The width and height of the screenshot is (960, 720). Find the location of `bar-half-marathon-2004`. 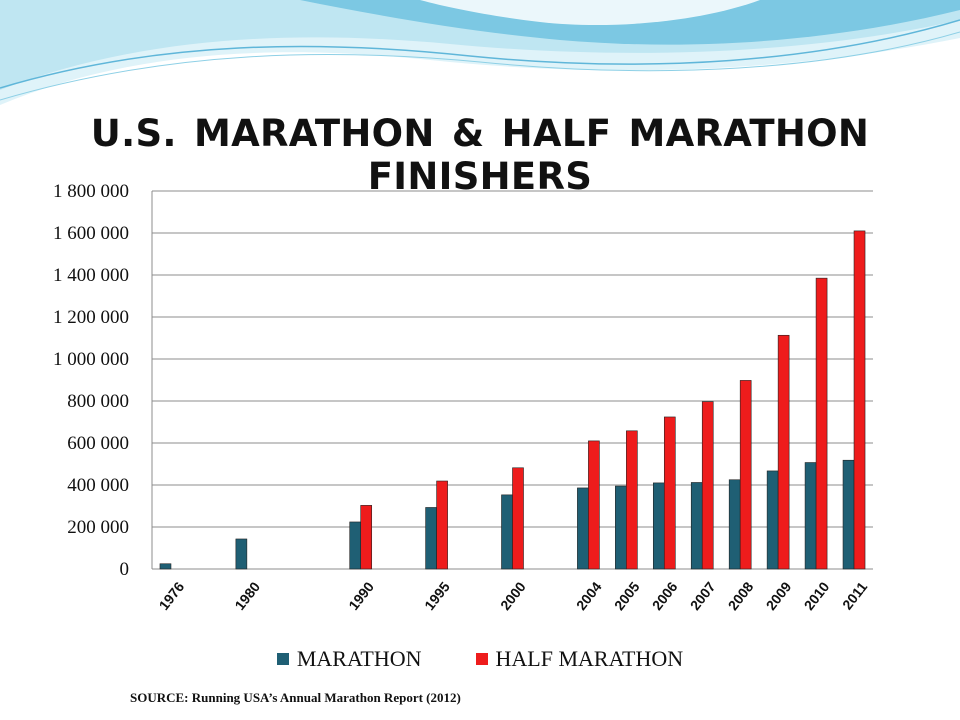

bar-half-marathon-2004 is located at coordinates (594, 505).